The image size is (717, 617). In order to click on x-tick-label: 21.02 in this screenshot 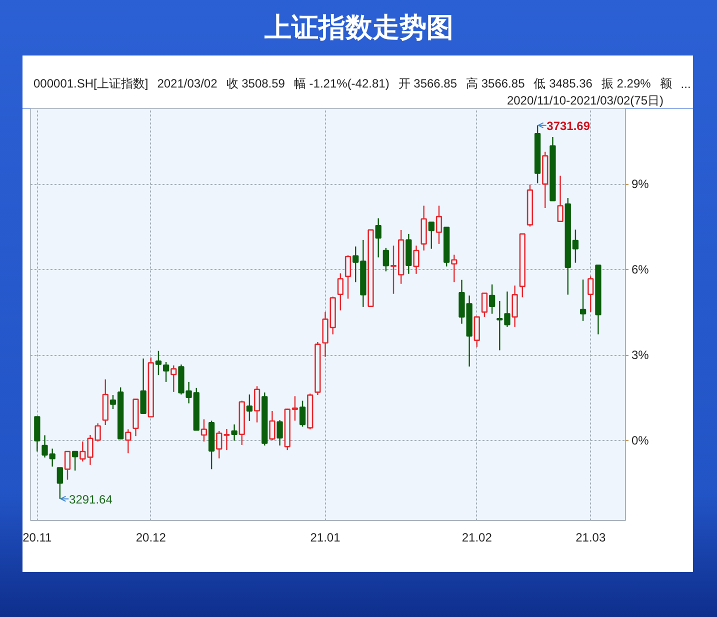, I will do `click(477, 537)`.